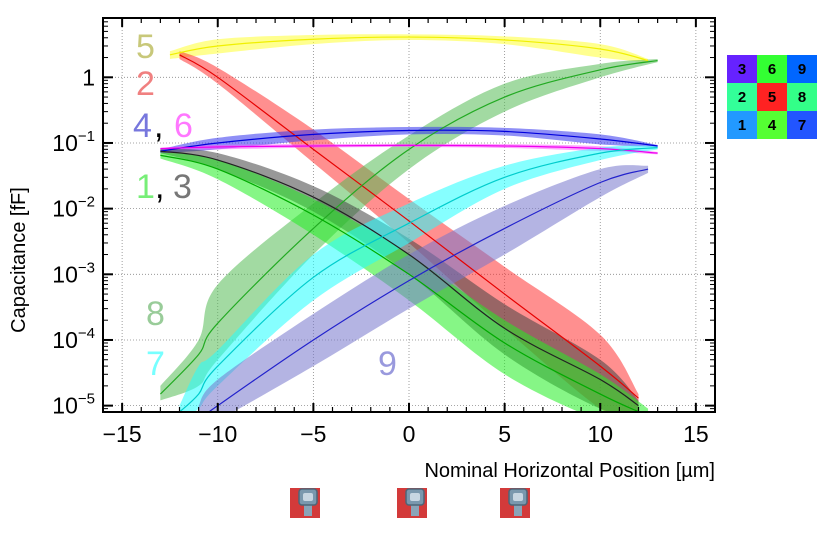 This screenshot has height=540, width=830. I want to click on pixel-cell-label: 4, so click(772, 125).